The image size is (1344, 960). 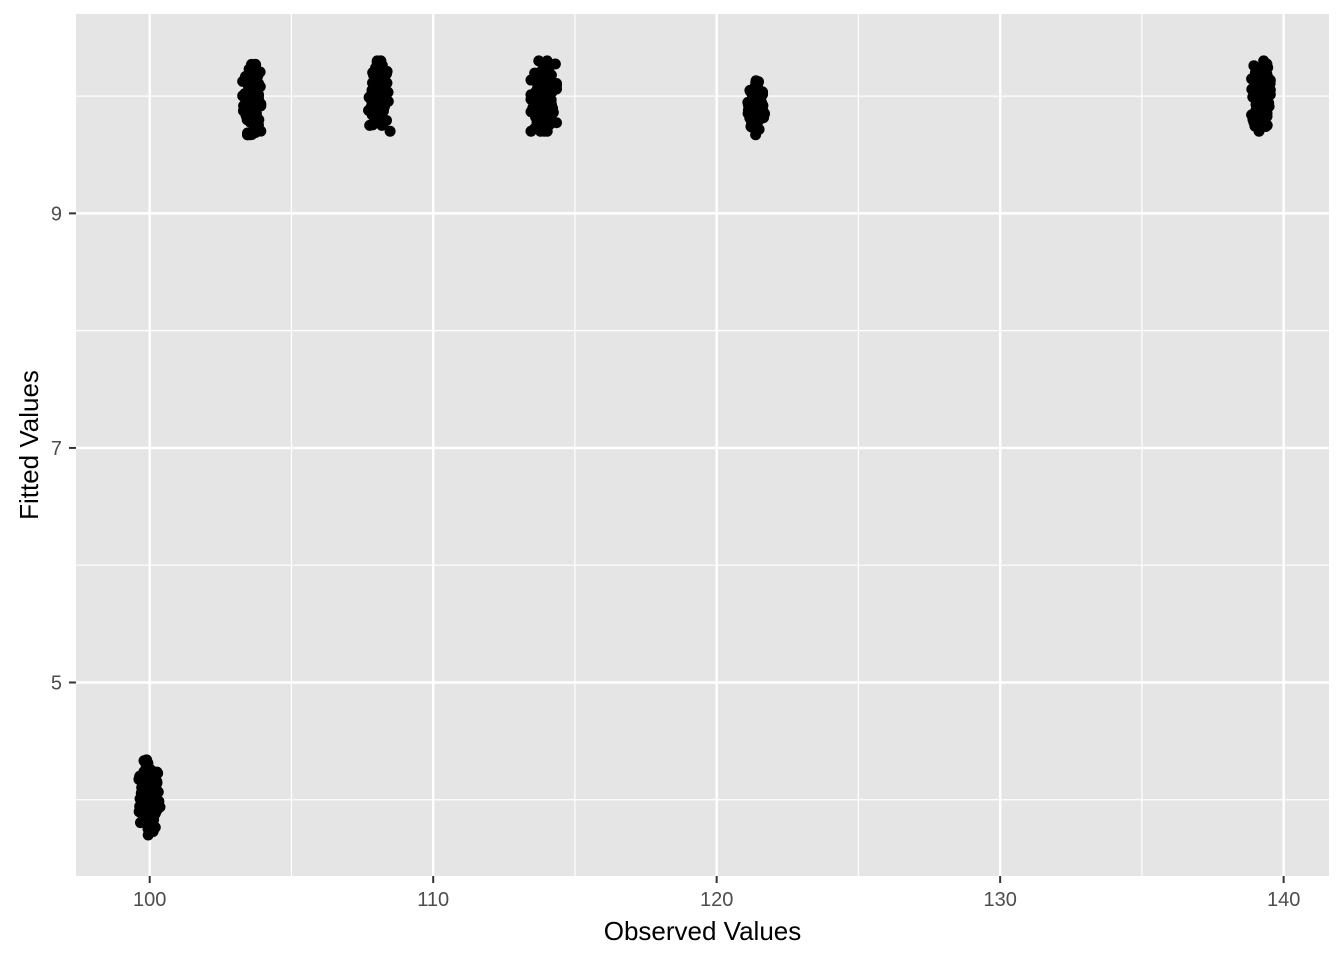 What do you see at coordinates (716, 900) in the screenshot?
I see `x-tick-label: 120` at bounding box center [716, 900].